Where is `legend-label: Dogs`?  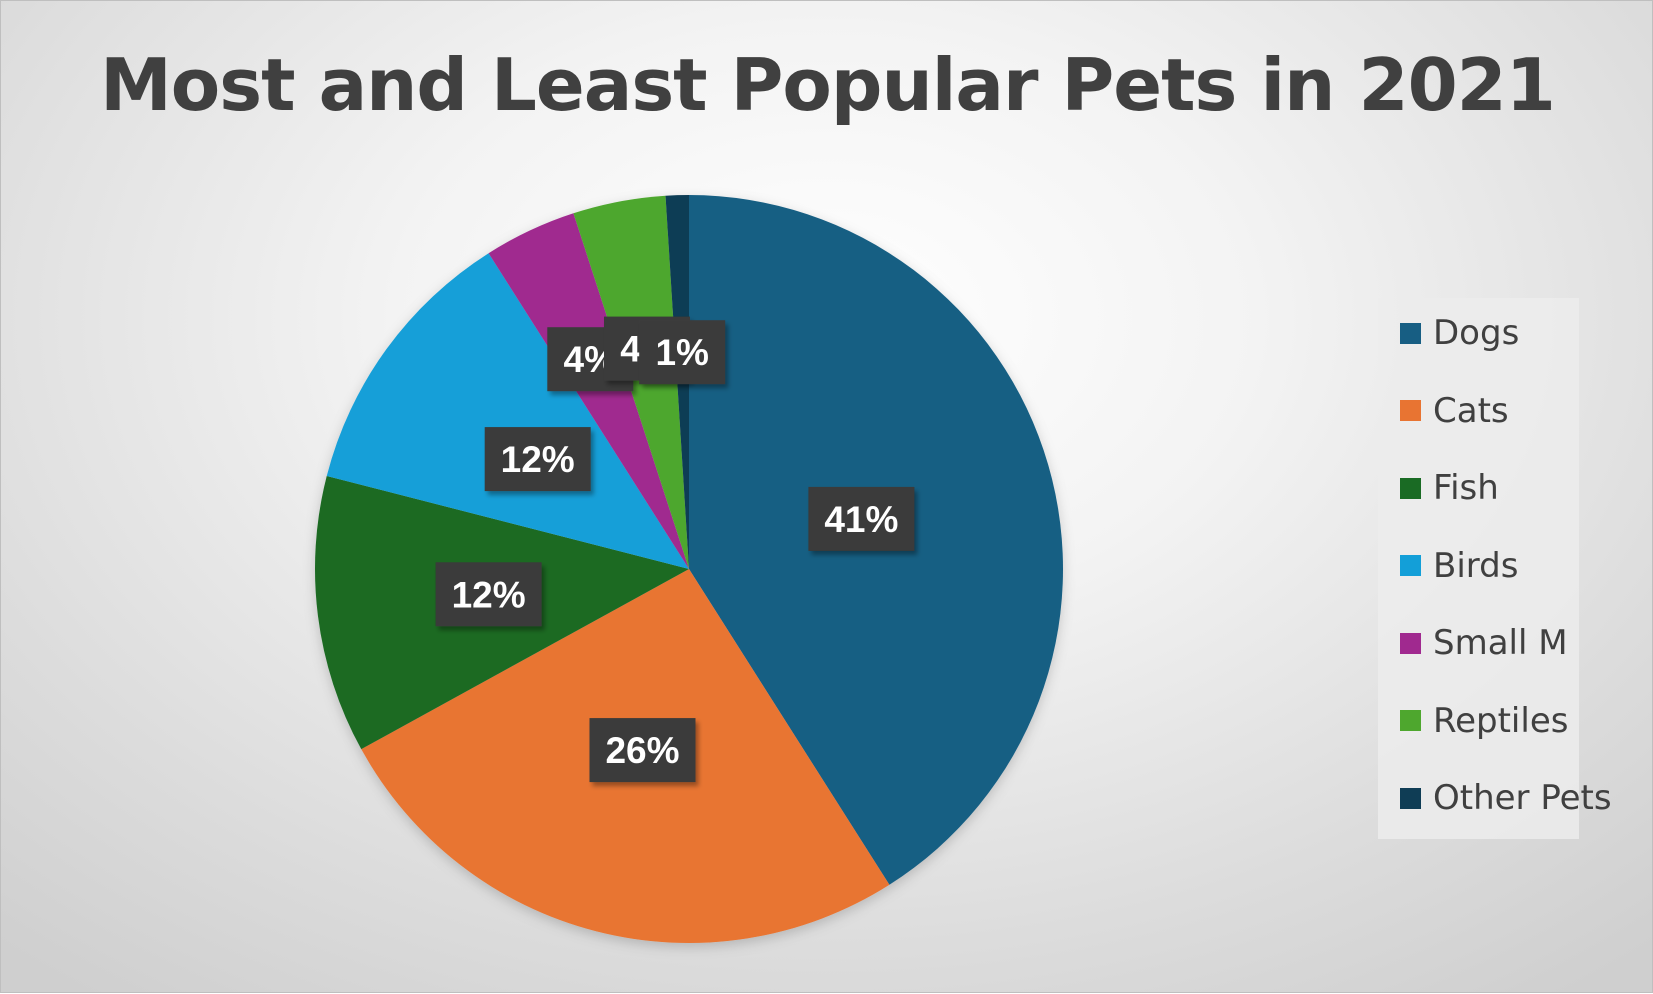 legend-label: Dogs is located at coordinates (1476, 333).